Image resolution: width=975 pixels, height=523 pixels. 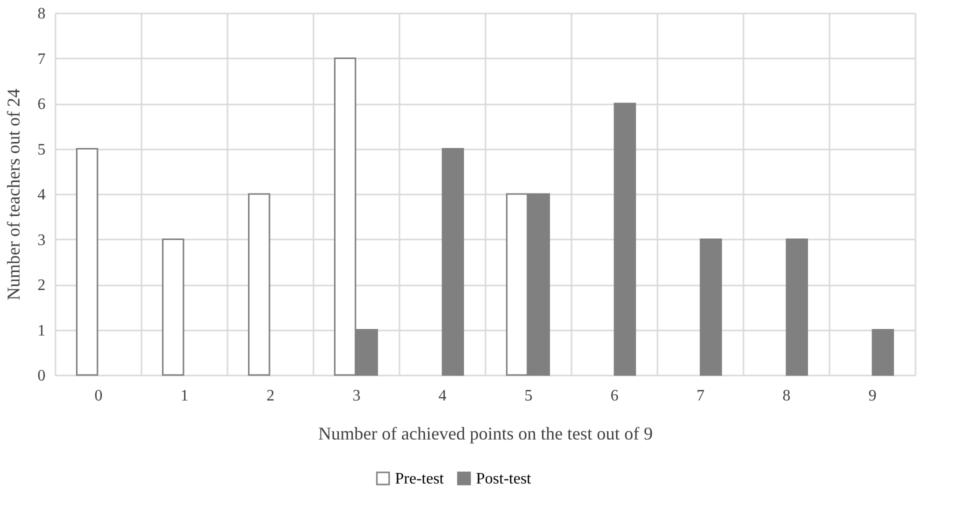 What do you see at coordinates (42, 14) in the screenshot?
I see `y-tick-label: 8` at bounding box center [42, 14].